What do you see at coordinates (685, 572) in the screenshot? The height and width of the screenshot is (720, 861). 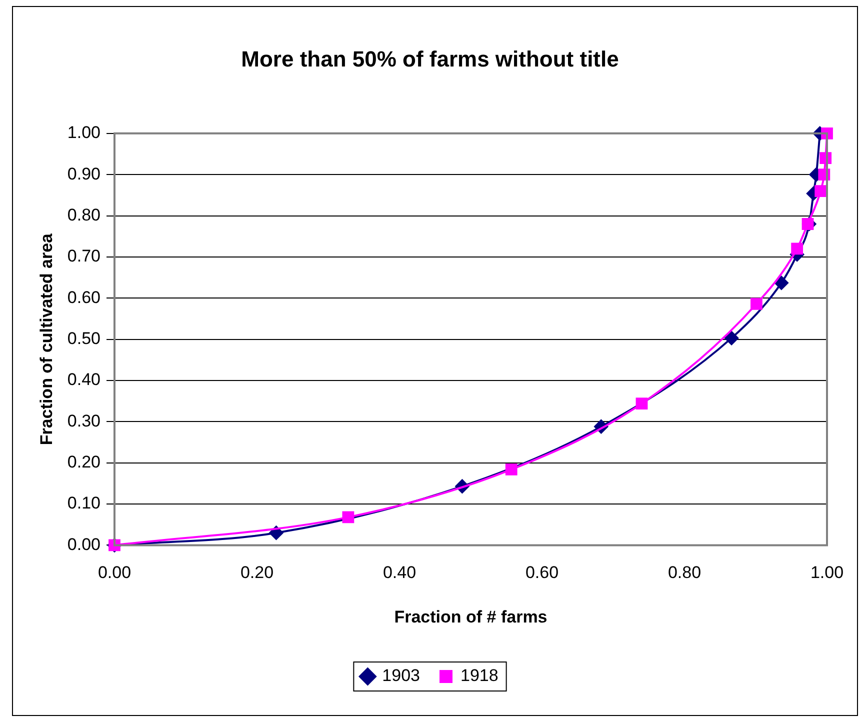 I see `x-tick-label: 0.80` at bounding box center [685, 572].